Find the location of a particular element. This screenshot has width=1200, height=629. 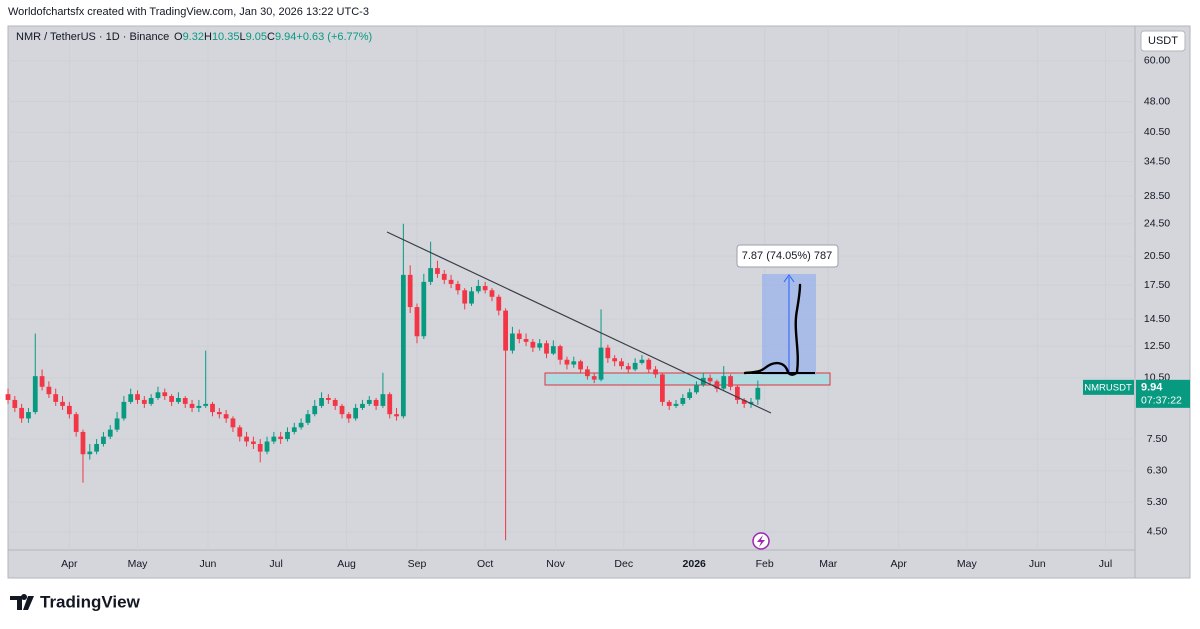

x-tick-label: Apr is located at coordinates (899, 564).